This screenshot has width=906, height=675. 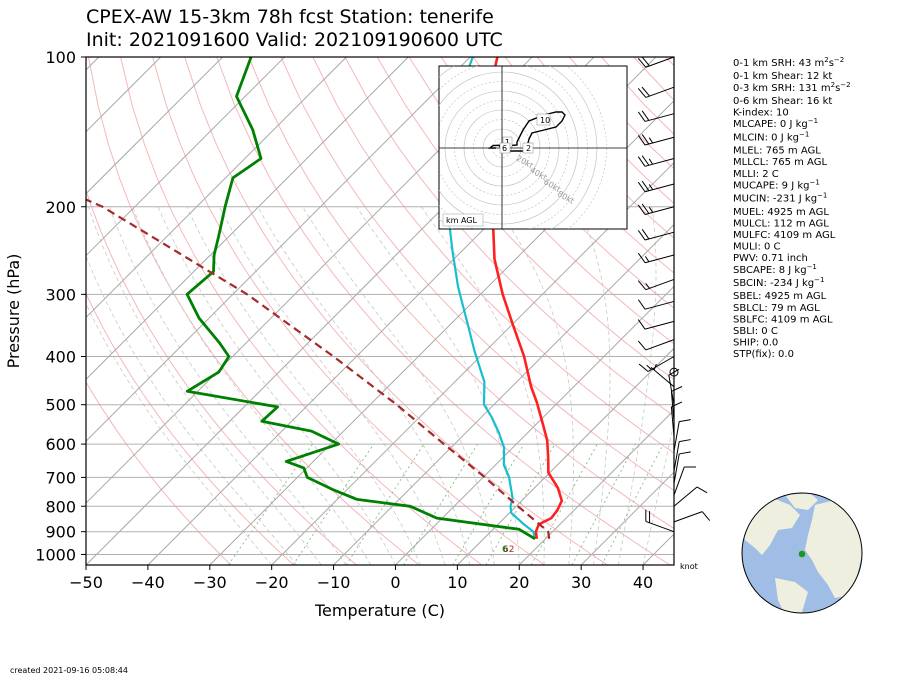 I want to click on index-7: MLEL: 765 m AGL, so click(x=777, y=151).